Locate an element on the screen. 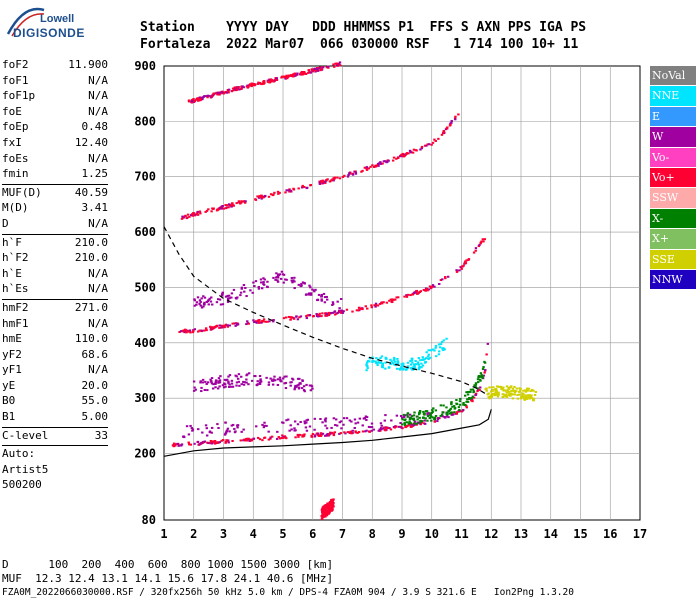 The width and height of the screenshot is (700, 600). param-row: foF1 N/A is located at coordinates (55, 82).